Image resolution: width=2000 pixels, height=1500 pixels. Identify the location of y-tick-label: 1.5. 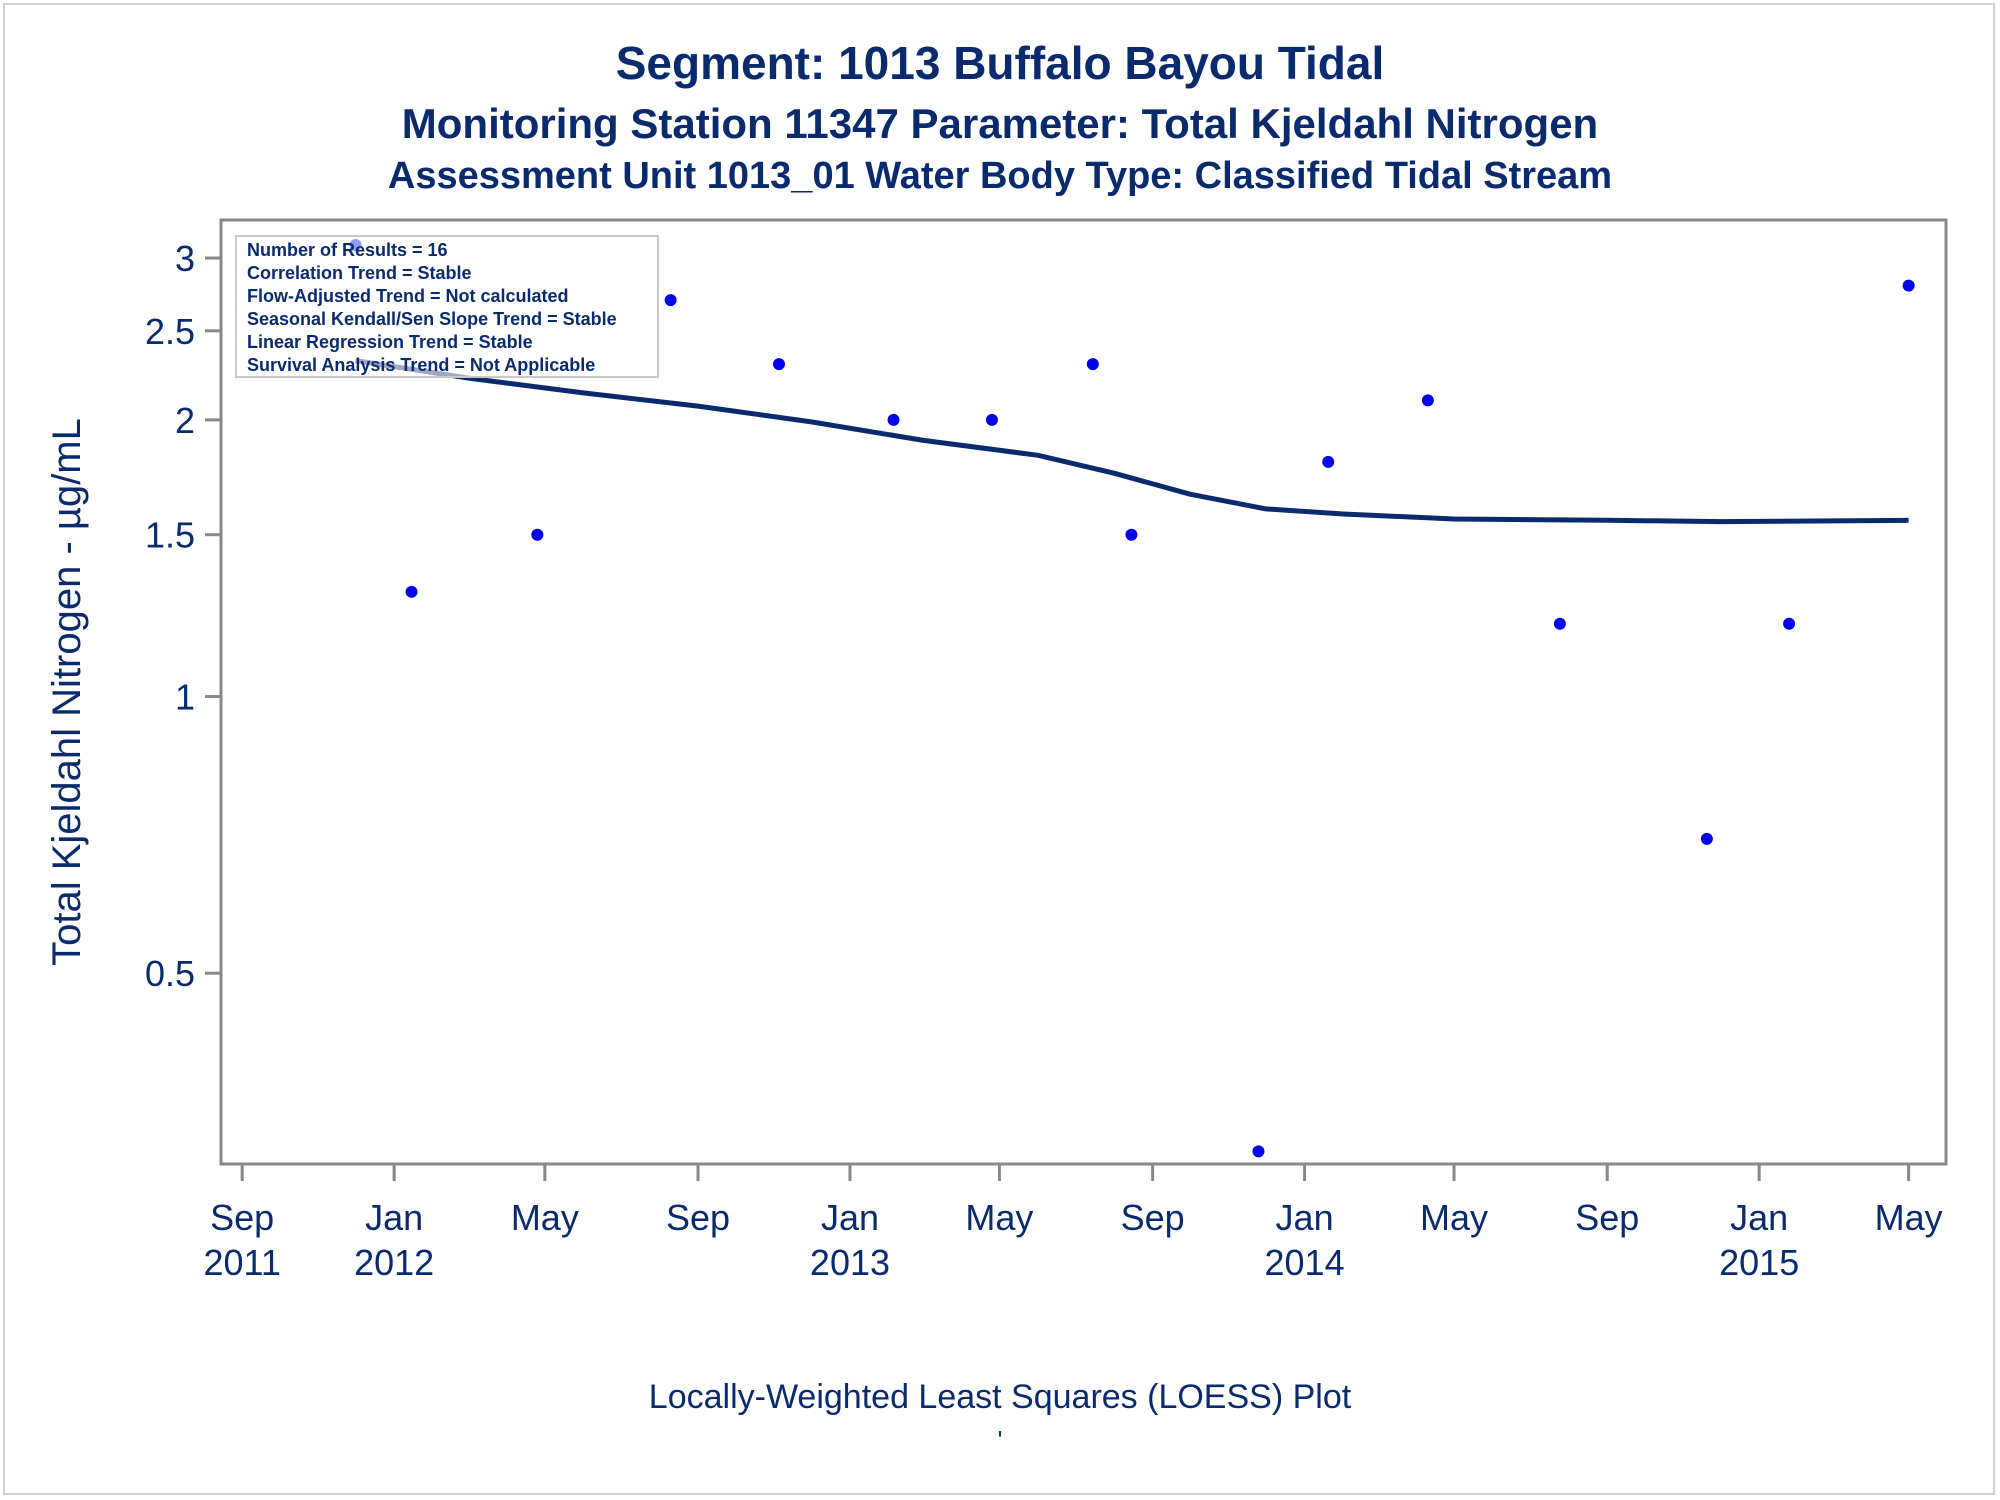
(170, 535).